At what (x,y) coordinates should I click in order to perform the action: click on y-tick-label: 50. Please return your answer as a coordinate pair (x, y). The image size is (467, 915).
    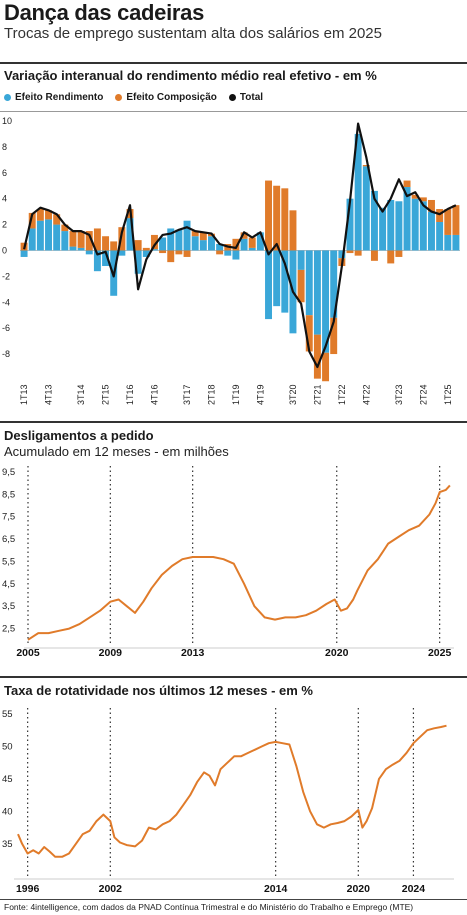
    Looking at the image, I should click on (7, 746).